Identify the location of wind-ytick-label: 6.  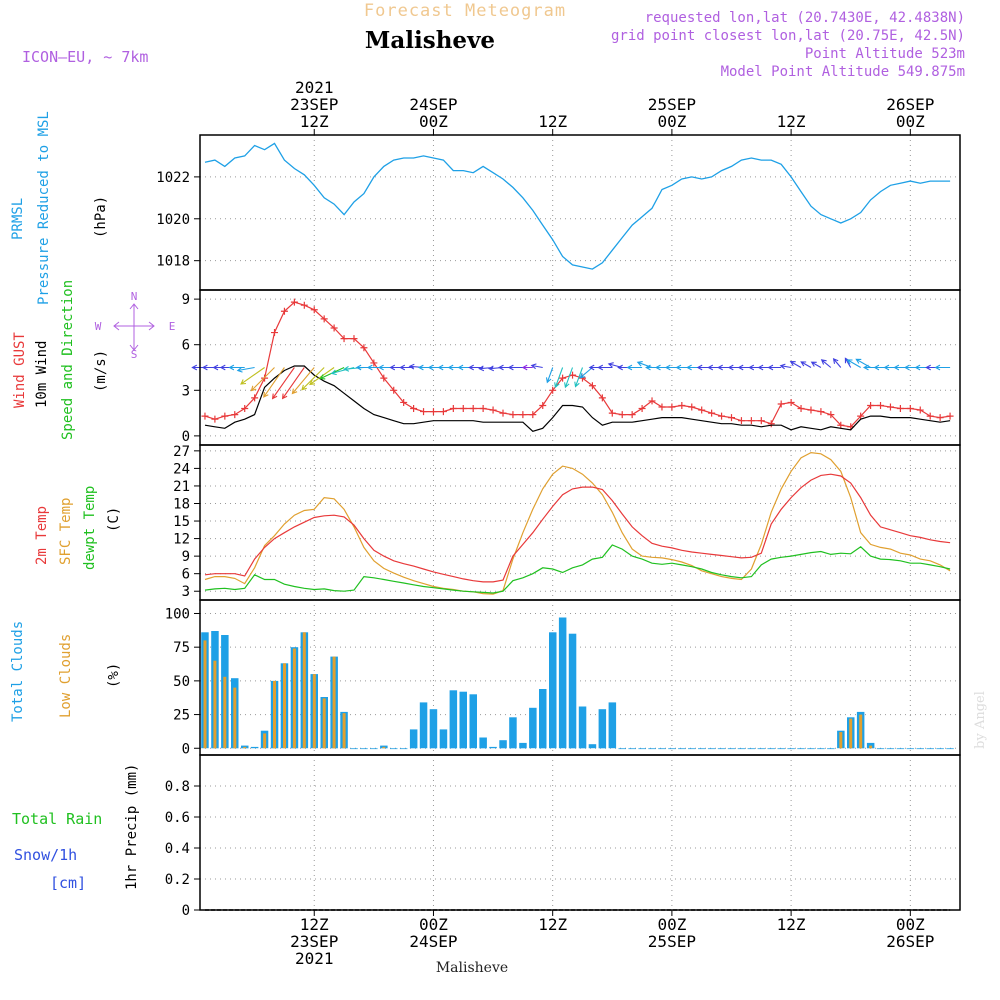
(186, 346).